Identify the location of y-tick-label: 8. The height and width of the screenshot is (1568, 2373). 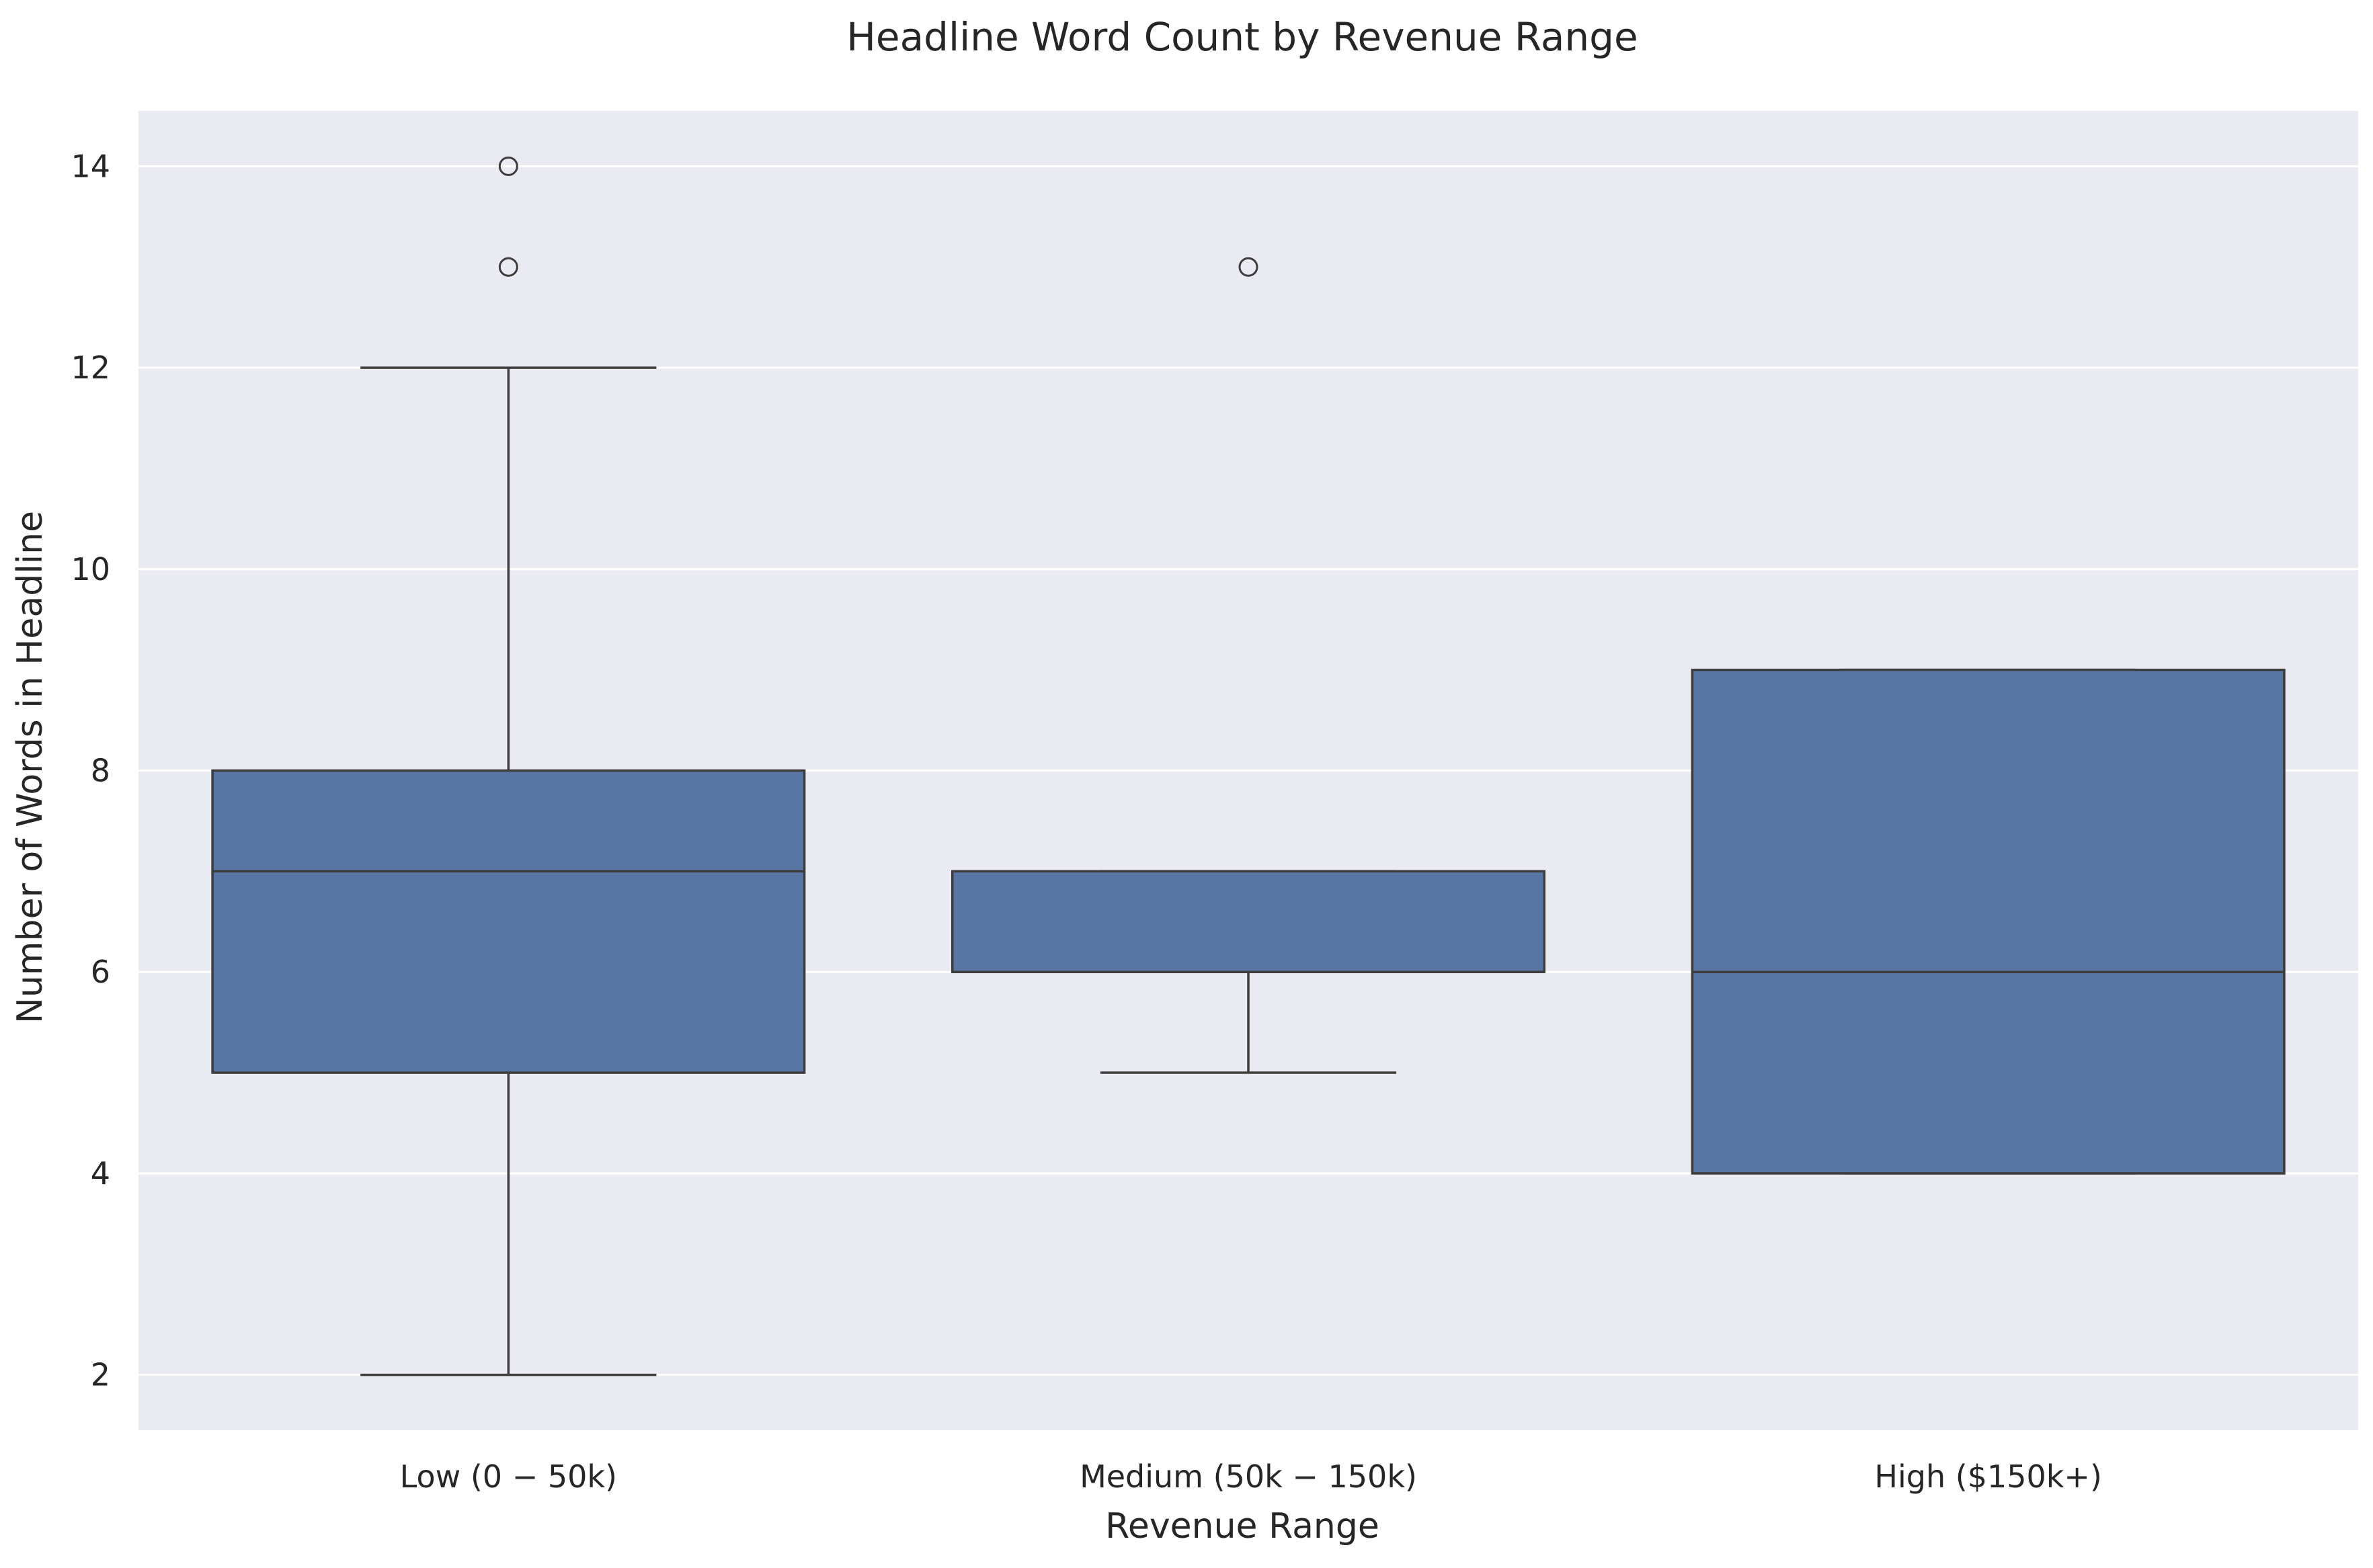
(100, 771).